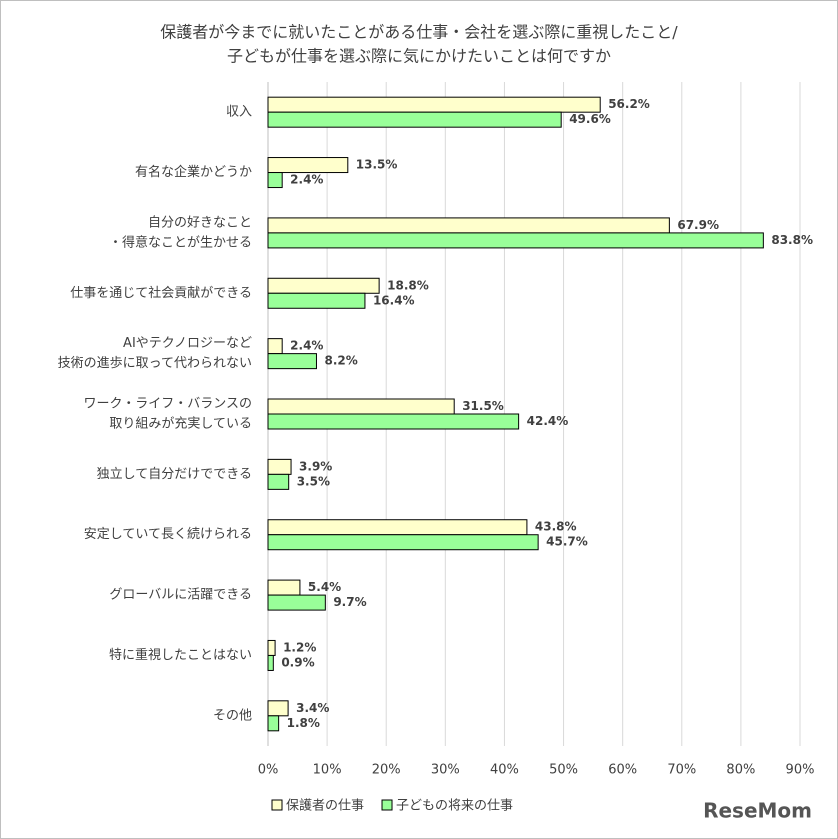  What do you see at coordinates (800, 770) in the screenshot?
I see `x-tick-label: 90%` at bounding box center [800, 770].